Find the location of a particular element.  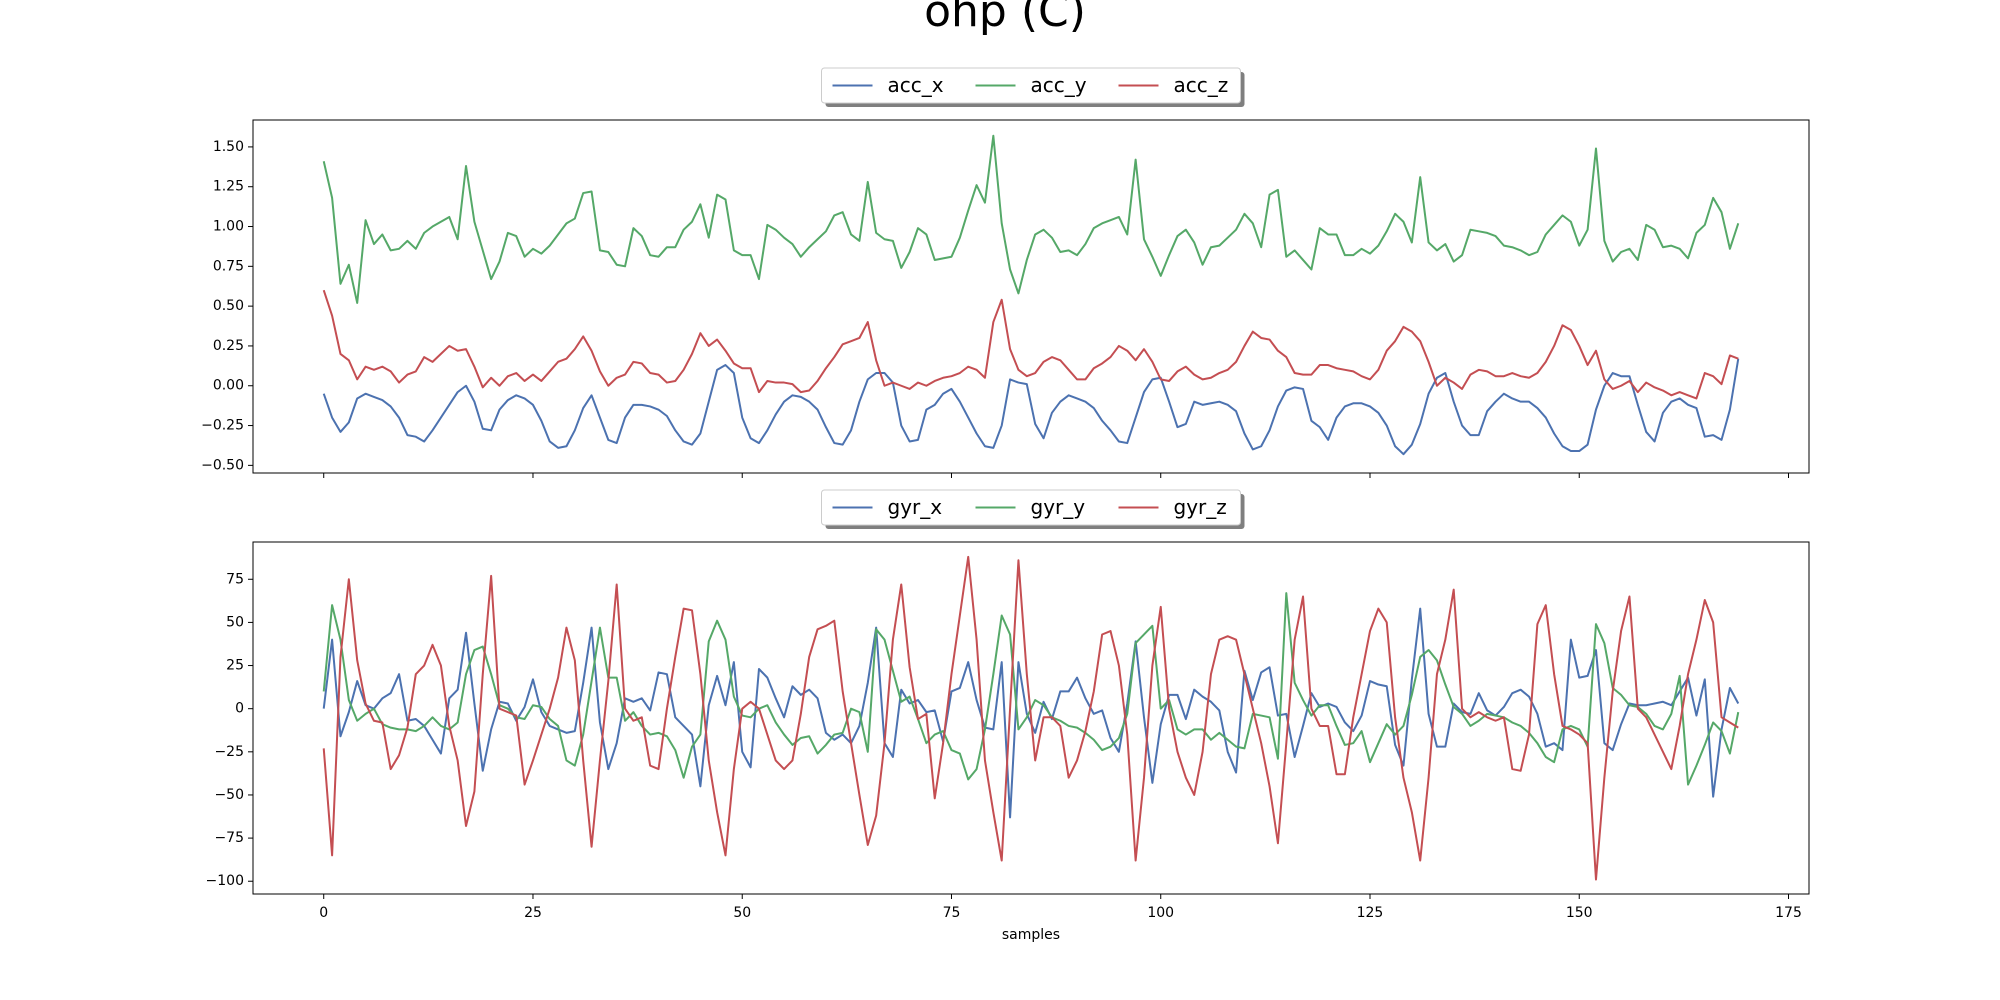

x-tick-label: 150 is located at coordinates (1579, 913).